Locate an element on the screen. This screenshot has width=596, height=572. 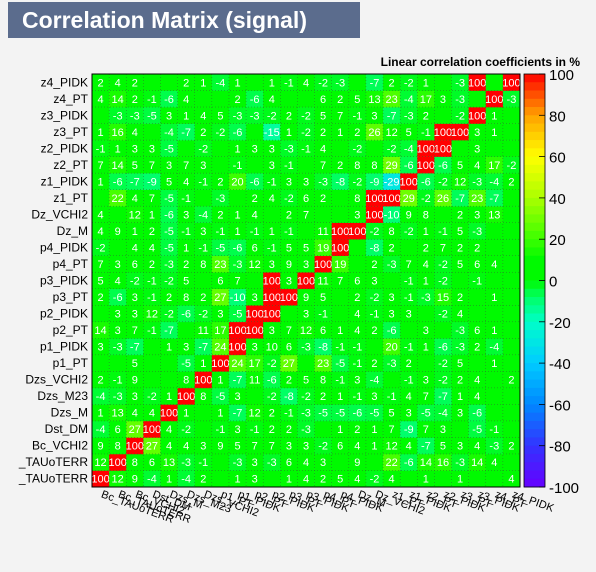
cell-value: -7 is located at coordinates (135, 182).